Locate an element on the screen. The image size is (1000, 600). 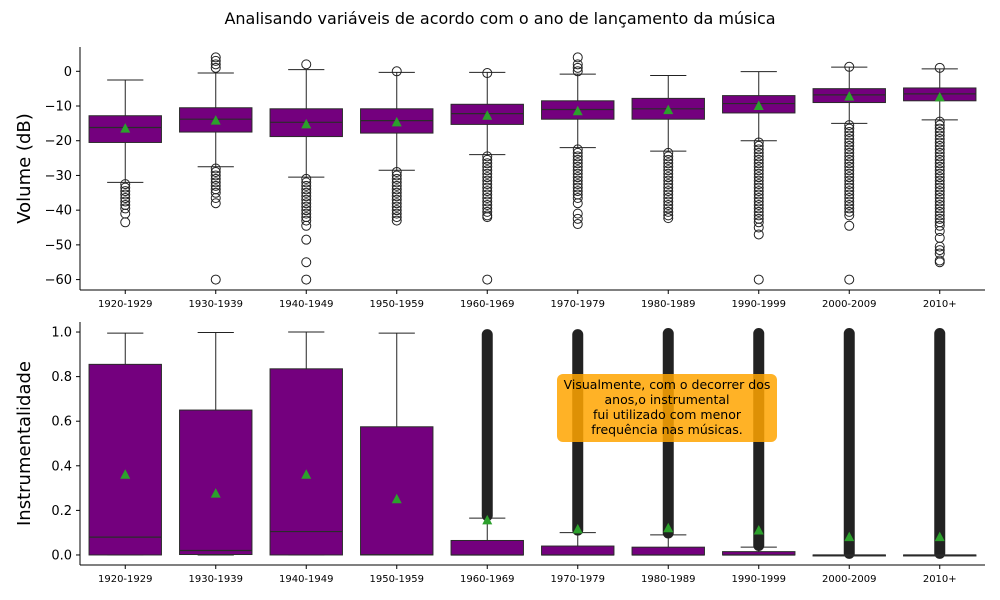
box-1970-1979 is located at coordinates (578, 141).